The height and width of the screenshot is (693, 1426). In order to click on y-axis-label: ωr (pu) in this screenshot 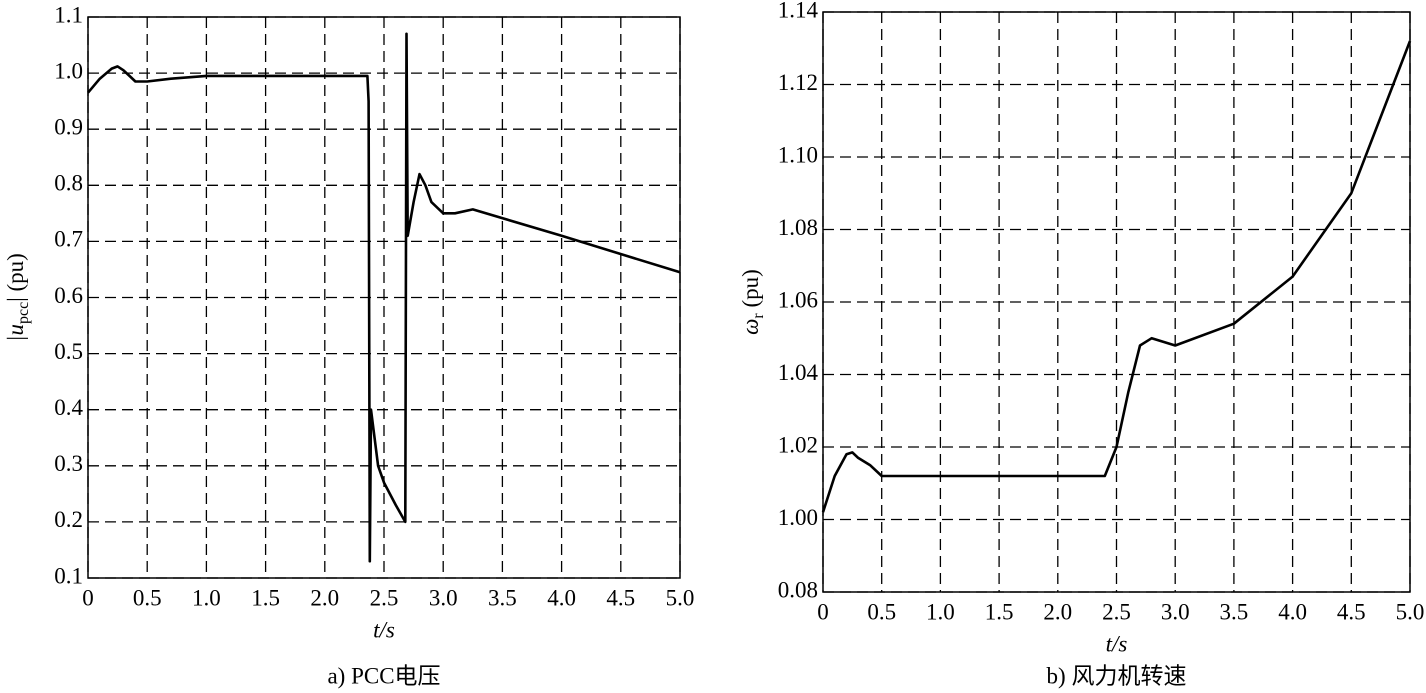, I will do `click(752, 302)`.